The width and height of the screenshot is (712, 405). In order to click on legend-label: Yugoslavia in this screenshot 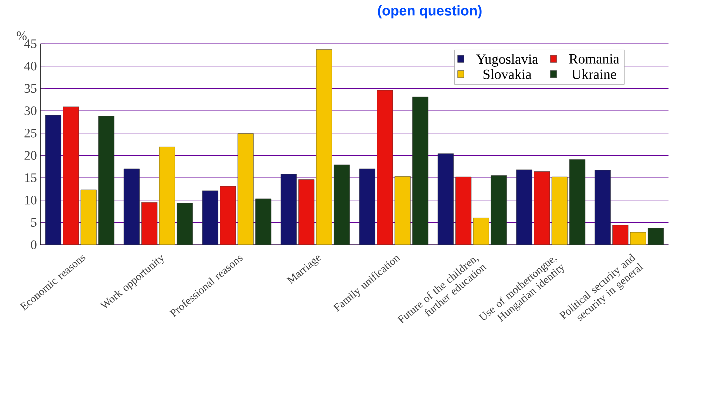, I will do `click(507, 60)`.